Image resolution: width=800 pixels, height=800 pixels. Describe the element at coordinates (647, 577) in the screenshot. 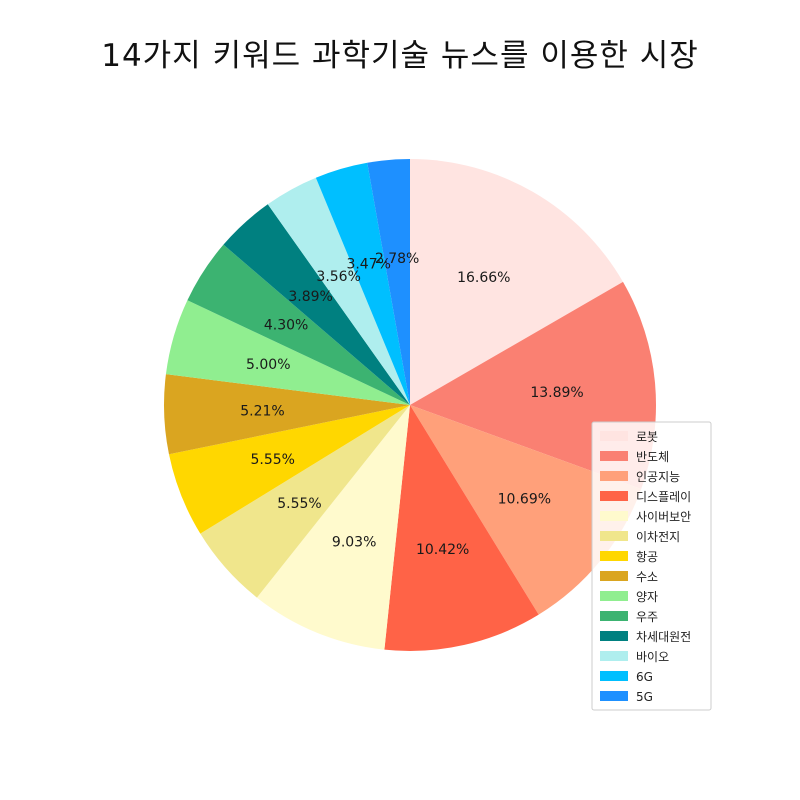

I see `legend-label: 수소` at that location.